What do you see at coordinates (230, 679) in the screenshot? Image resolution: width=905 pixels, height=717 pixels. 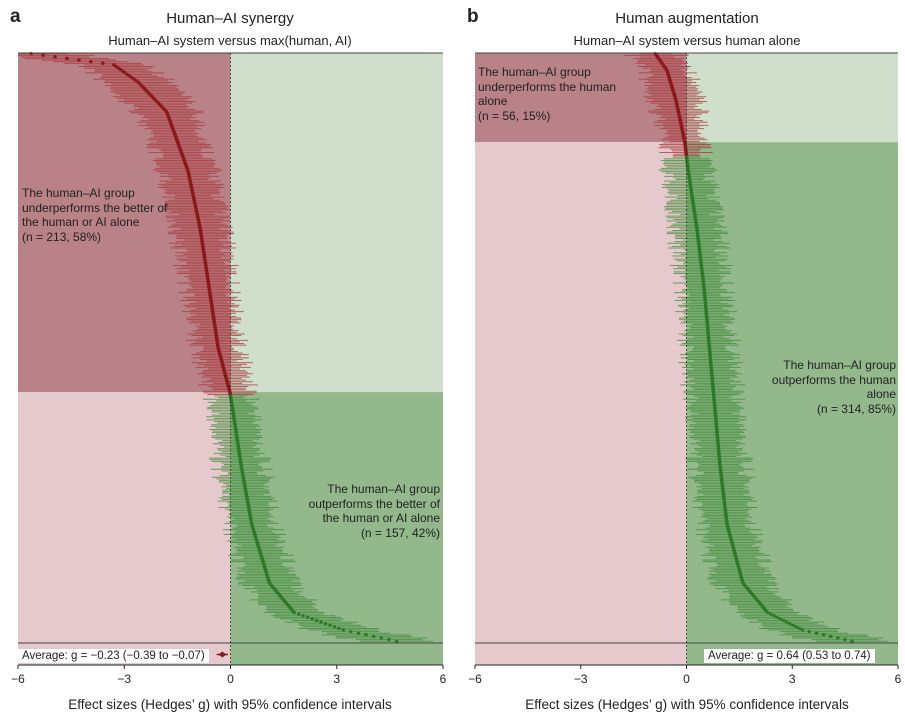 I see `panel-a-x-tick-label: 0` at bounding box center [230, 679].